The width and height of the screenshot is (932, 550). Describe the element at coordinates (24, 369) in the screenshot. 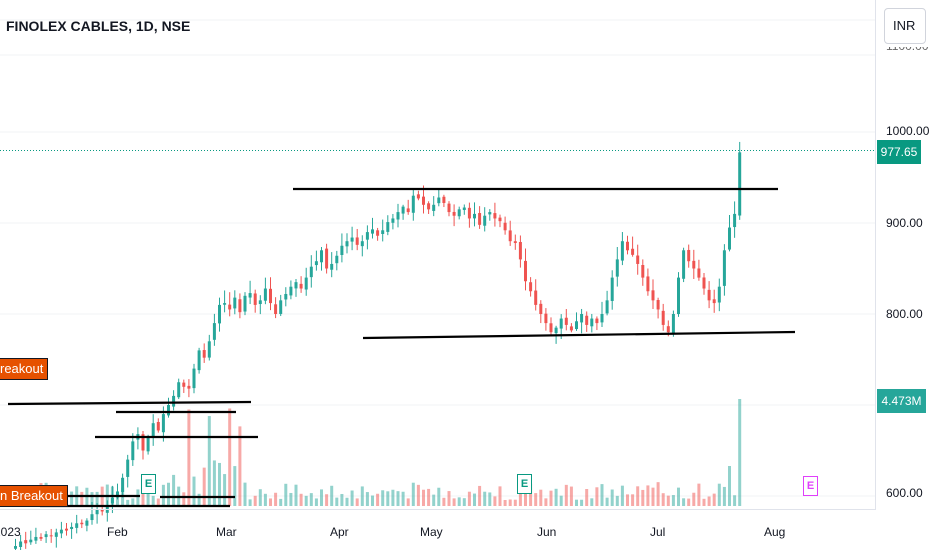

I see `breakout-label: reakout` at that location.